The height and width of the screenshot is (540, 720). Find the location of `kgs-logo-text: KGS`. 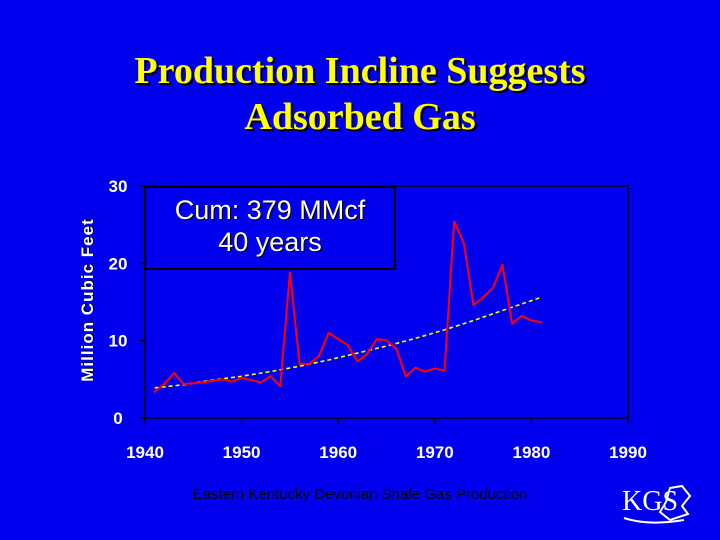

kgs-logo-text: KGS is located at coordinates (650, 501).